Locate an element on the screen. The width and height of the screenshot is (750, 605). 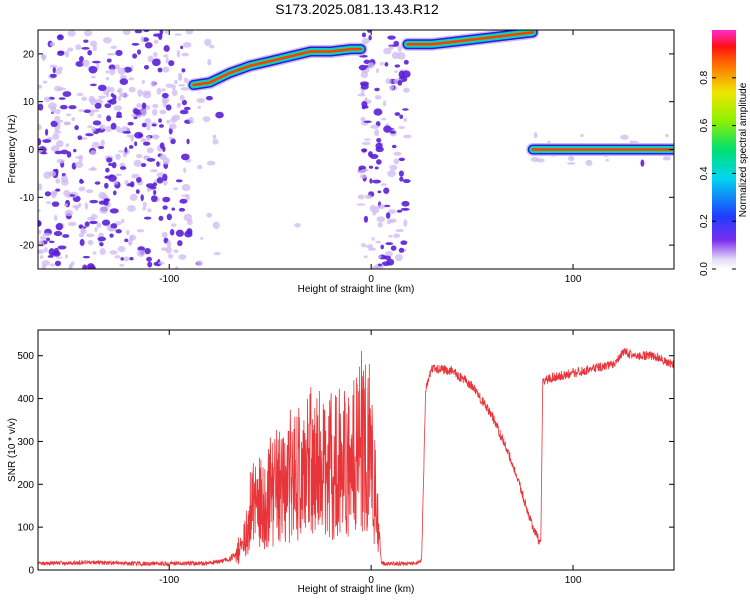
colorbar-ticks: 0.0 0.2 0.4 0.6 0.8 is located at coordinates (717, 173).